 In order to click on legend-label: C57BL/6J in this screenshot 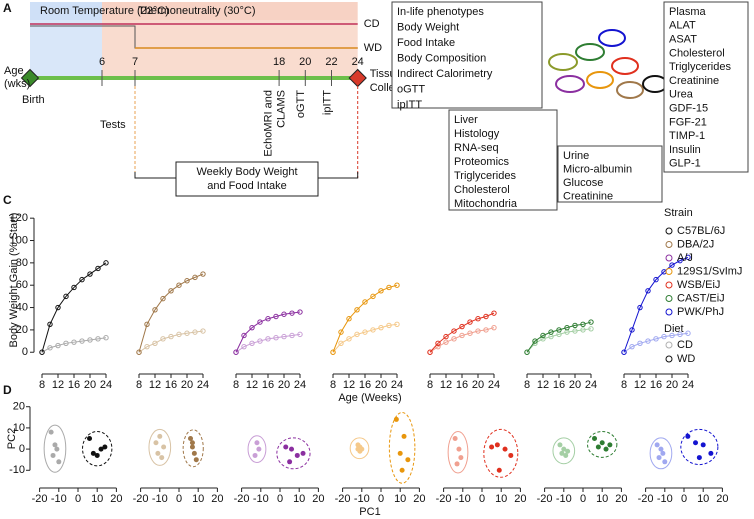, I will do `click(701, 231)`.